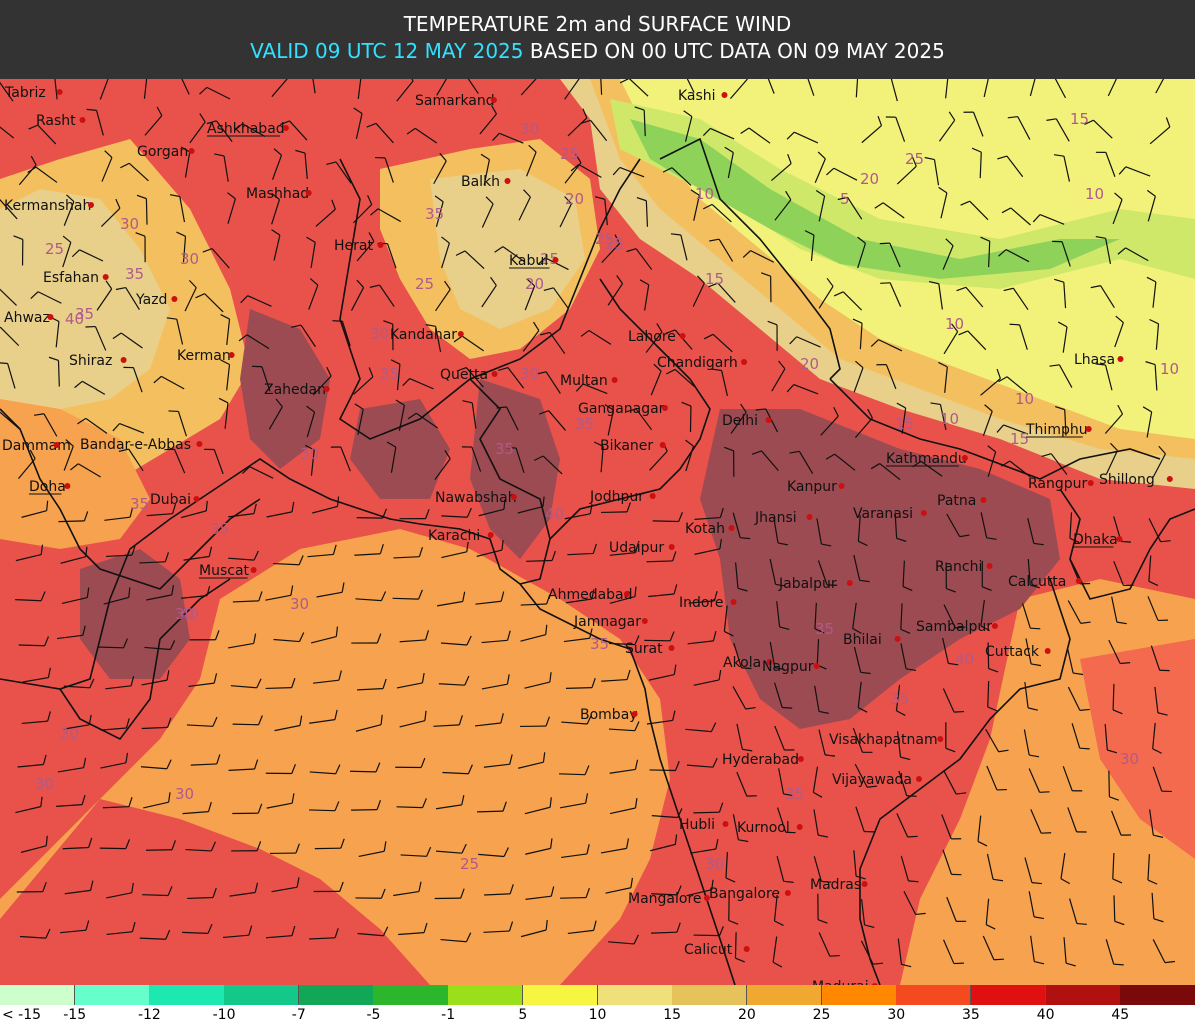 The height and width of the screenshot is (1024, 1195). What do you see at coordinates (528, 261) in the screenshot?
I see `svg-text: Kabul` at bounding box center [528, 261].